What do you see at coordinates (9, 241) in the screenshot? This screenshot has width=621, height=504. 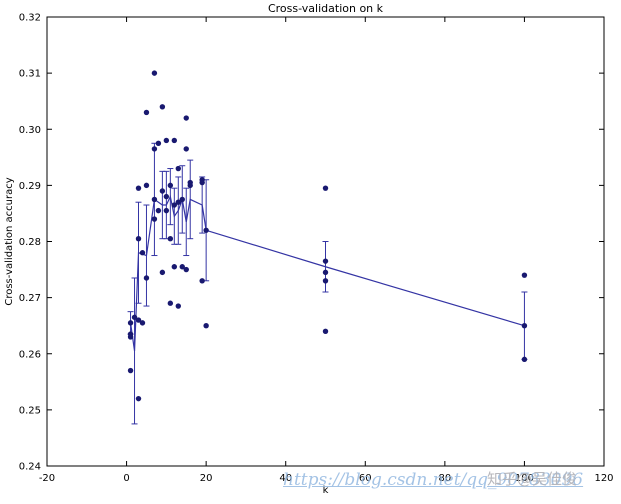 I see `y-axis-label: Cross-validation accuracy` at bounding box center [9, 241].